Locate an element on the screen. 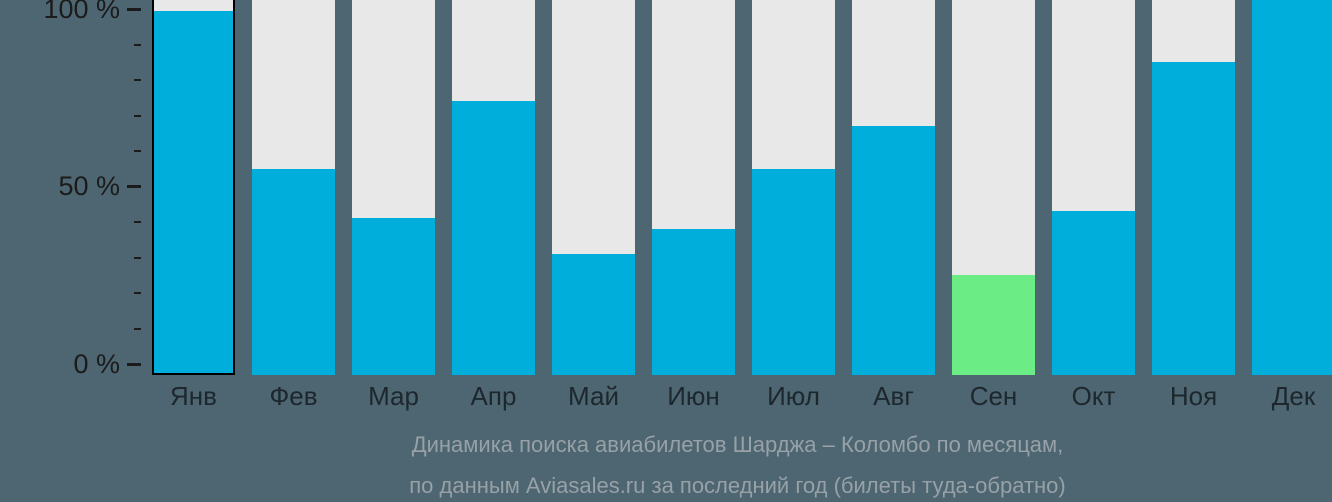 Image resolution: width=1332 pixels, height=502 pixels. bar-column-Сен is located at coordinates (993, 187).